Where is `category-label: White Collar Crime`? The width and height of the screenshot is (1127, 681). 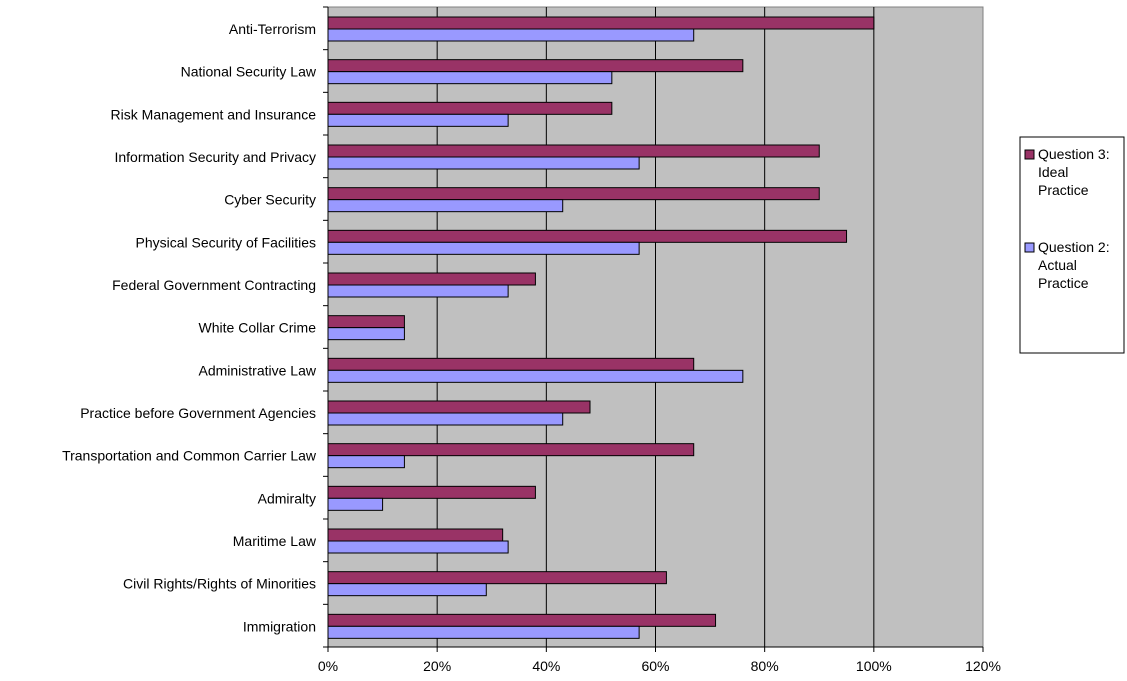 category-label: White Collar Crime is located at coordinates (258, 328).